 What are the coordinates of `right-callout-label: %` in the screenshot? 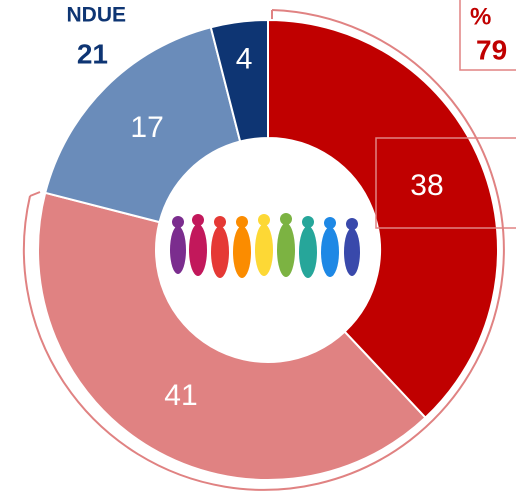 It's located at (480, 16).